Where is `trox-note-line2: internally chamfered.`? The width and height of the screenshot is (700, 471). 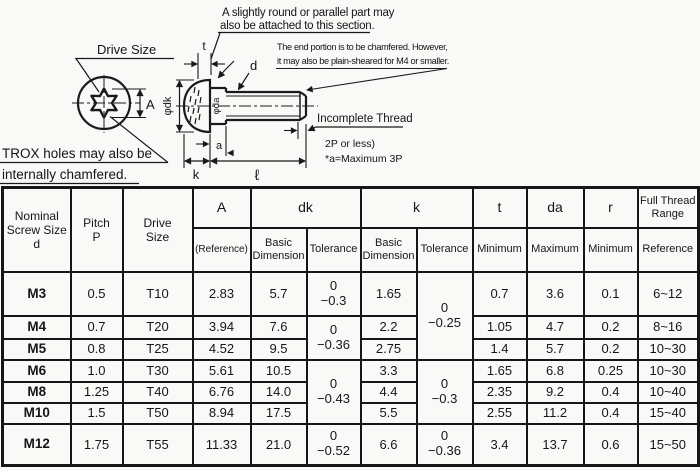
trox-note-line2: internally chamfered. is located at coordinates (64, 174).